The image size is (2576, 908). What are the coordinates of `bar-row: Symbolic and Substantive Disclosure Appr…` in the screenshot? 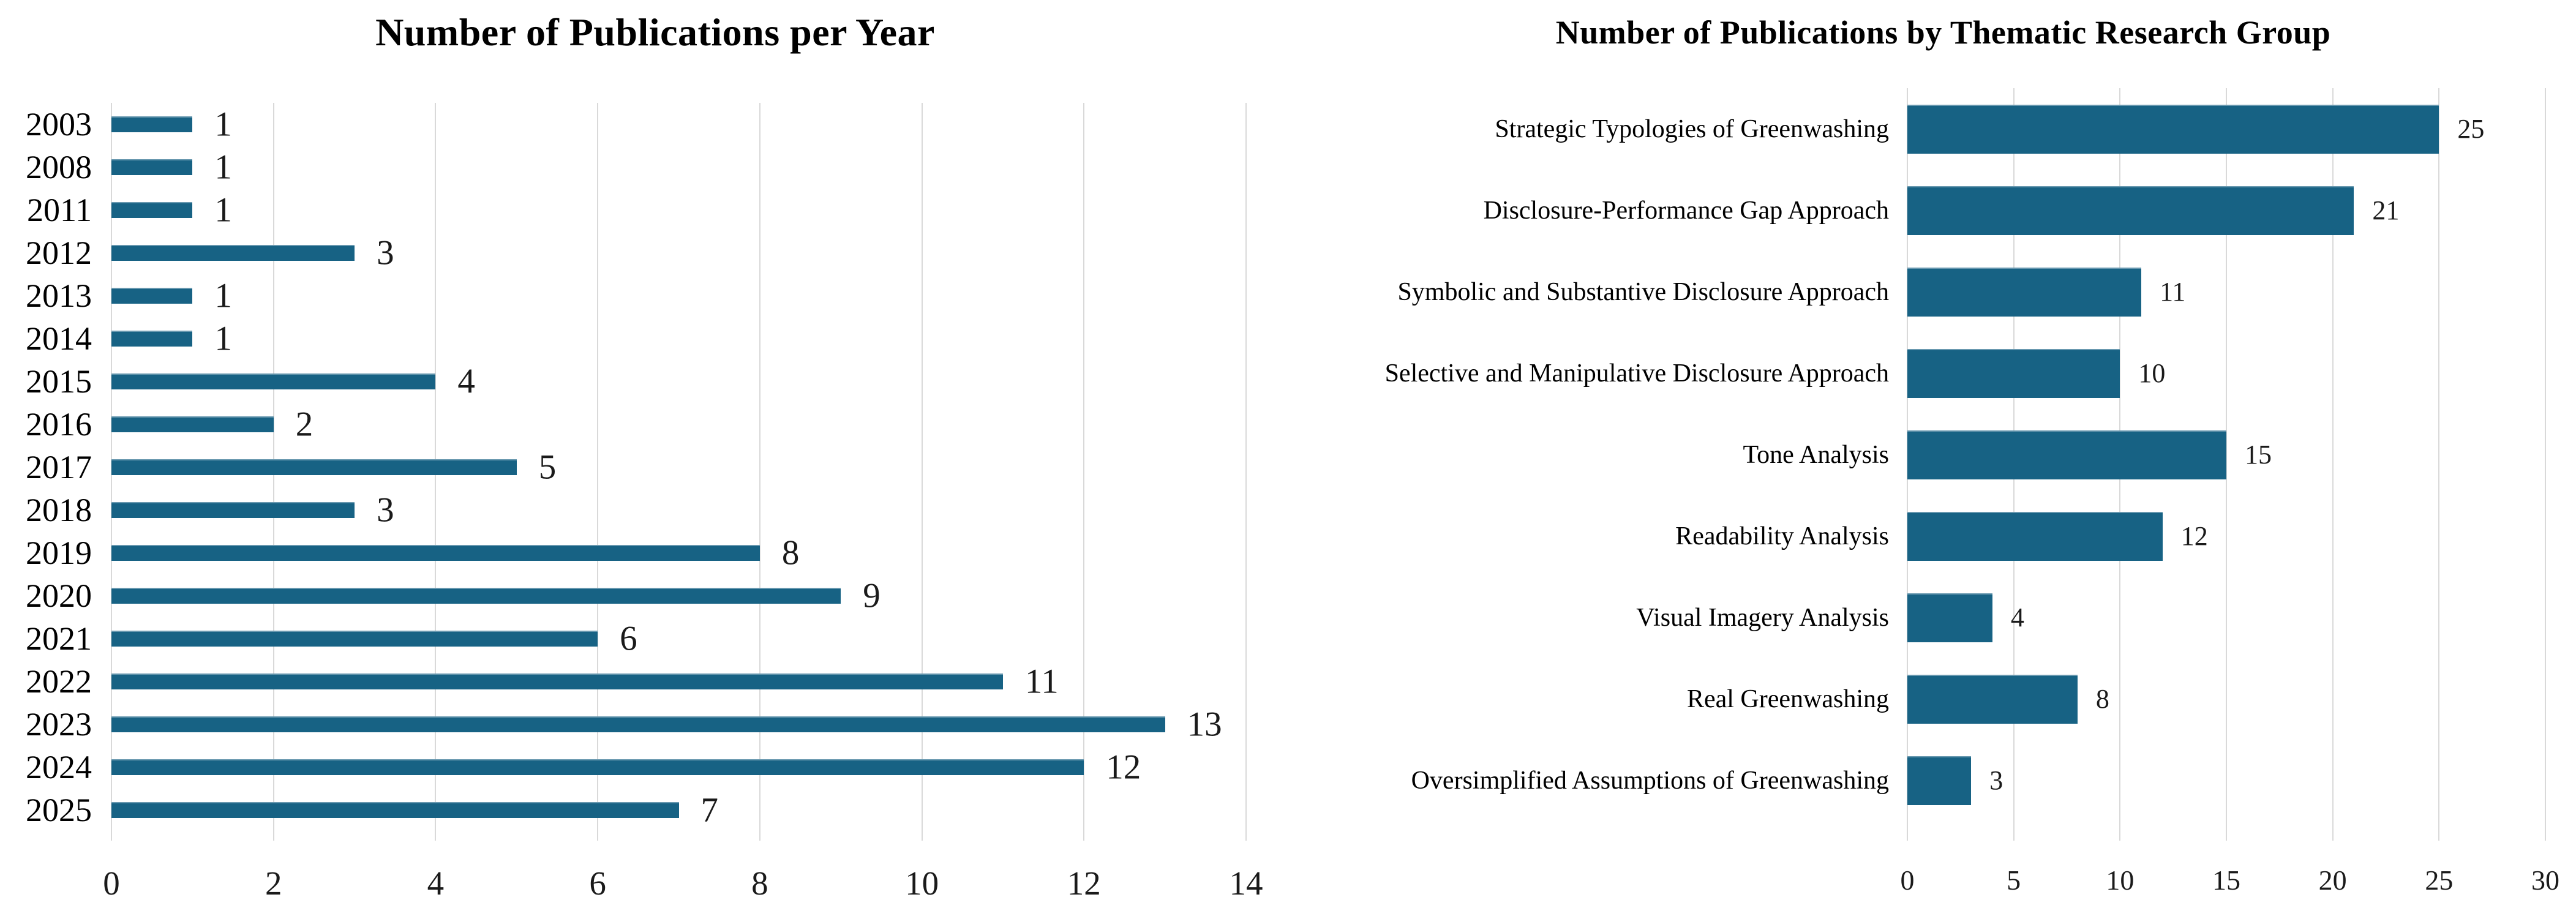 It's located at (1943, 291).